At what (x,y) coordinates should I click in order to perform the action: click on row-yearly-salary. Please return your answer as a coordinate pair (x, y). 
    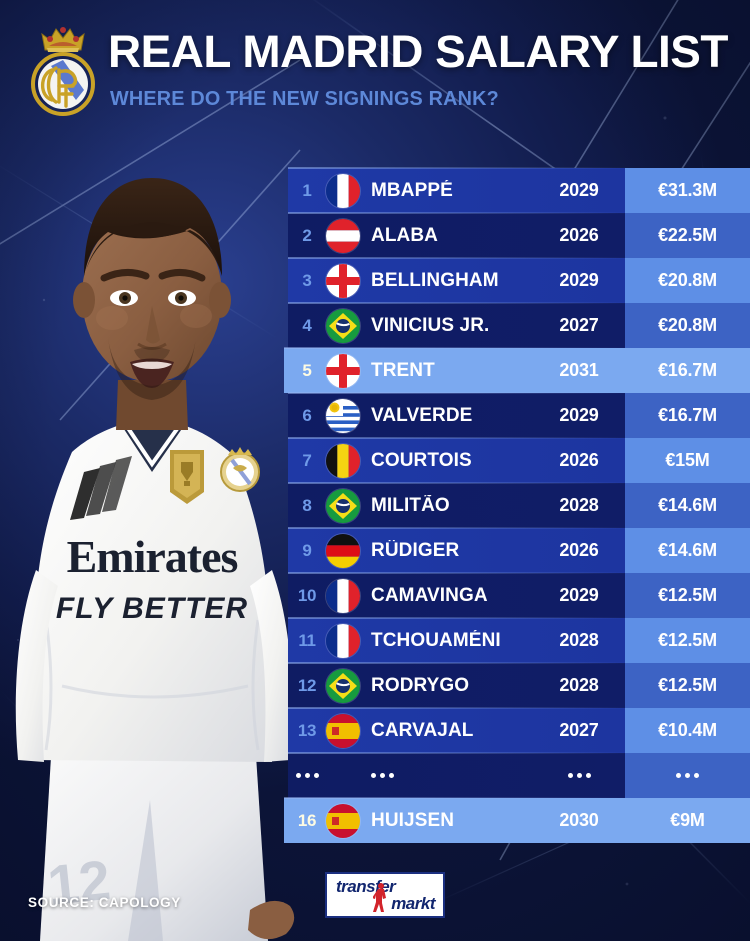
    Looking at the image, I should click on (687, 775).